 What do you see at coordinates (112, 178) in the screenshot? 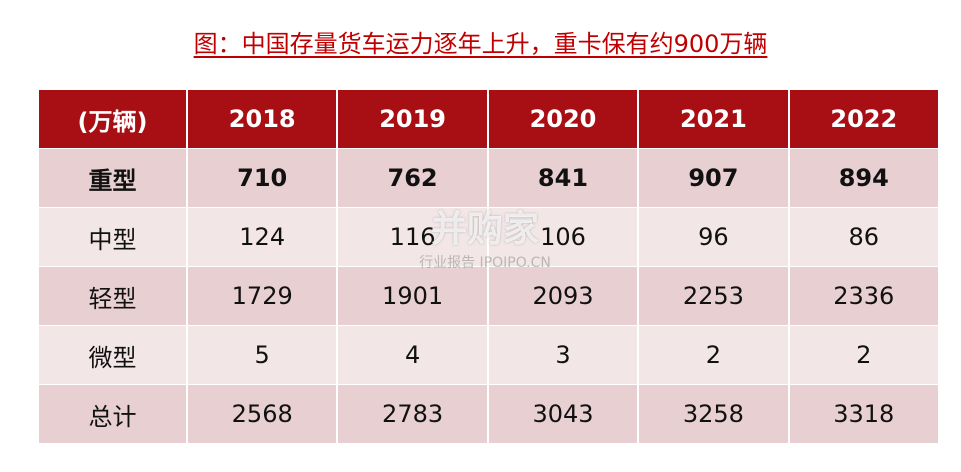
I see `row-label: 重型` at bounding box center [112, 178].